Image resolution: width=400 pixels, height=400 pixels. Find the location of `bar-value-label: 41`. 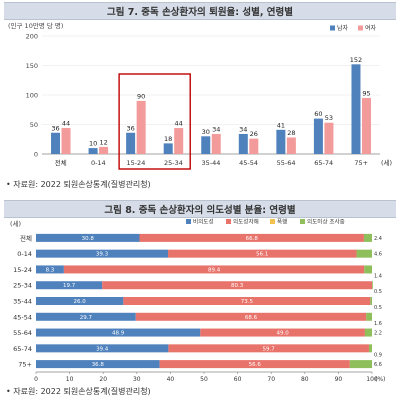

bar-value-label: 41 is located at coordinates (281, 125).